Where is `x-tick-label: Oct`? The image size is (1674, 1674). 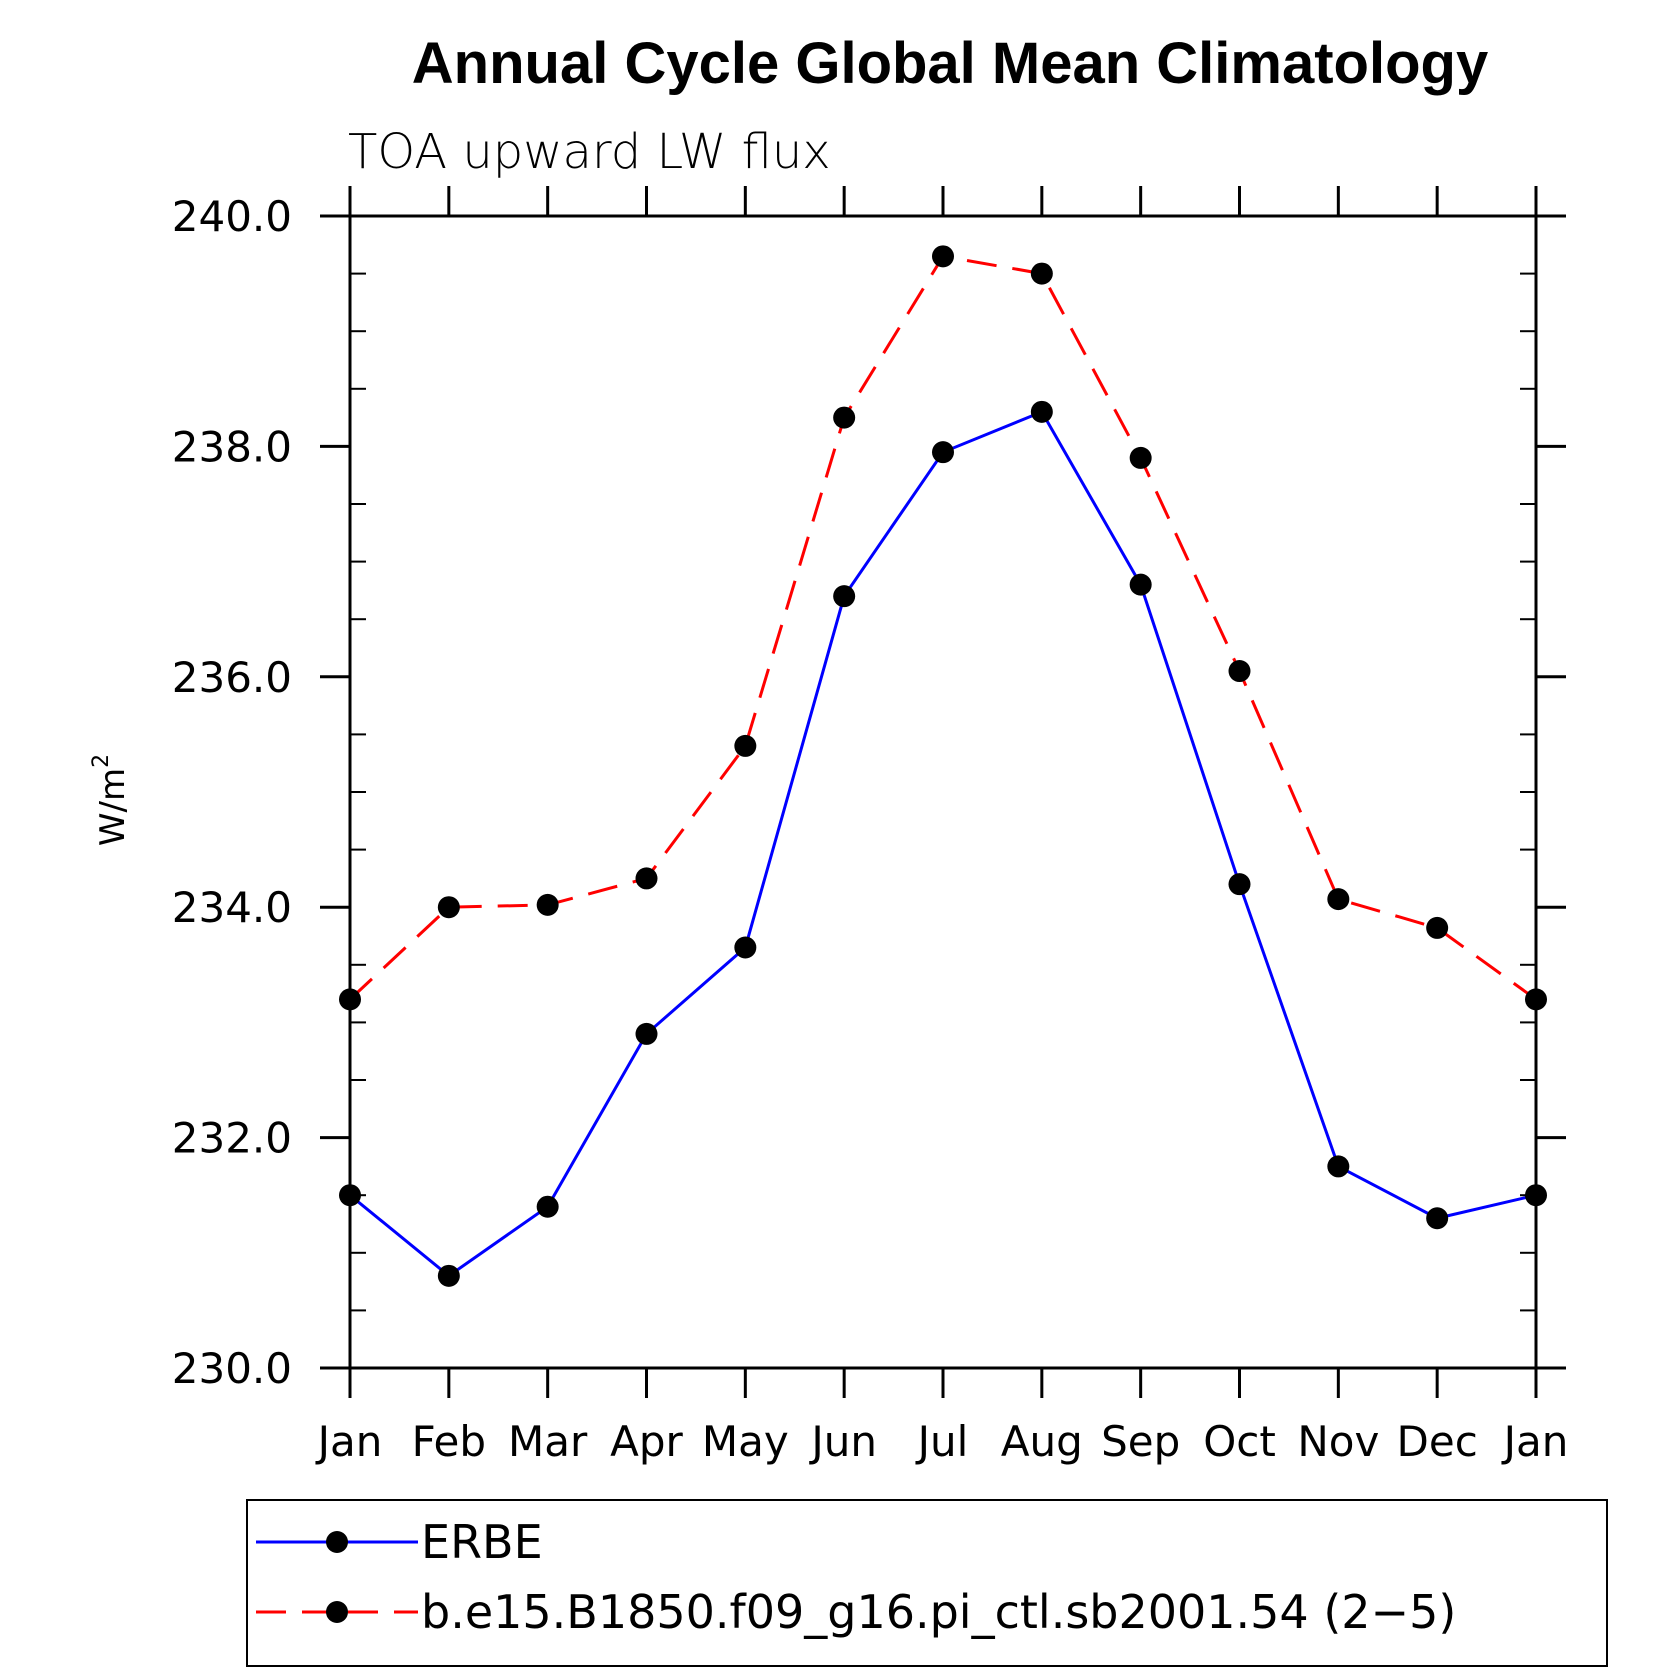
x-tick-label: Oct is located at coordinates (1239, 1441).